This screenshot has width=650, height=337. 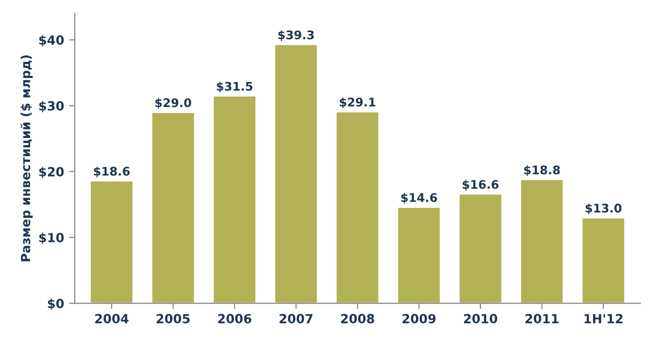 I want to click on x-tick-label: 2011, so click(x=541, y=319).